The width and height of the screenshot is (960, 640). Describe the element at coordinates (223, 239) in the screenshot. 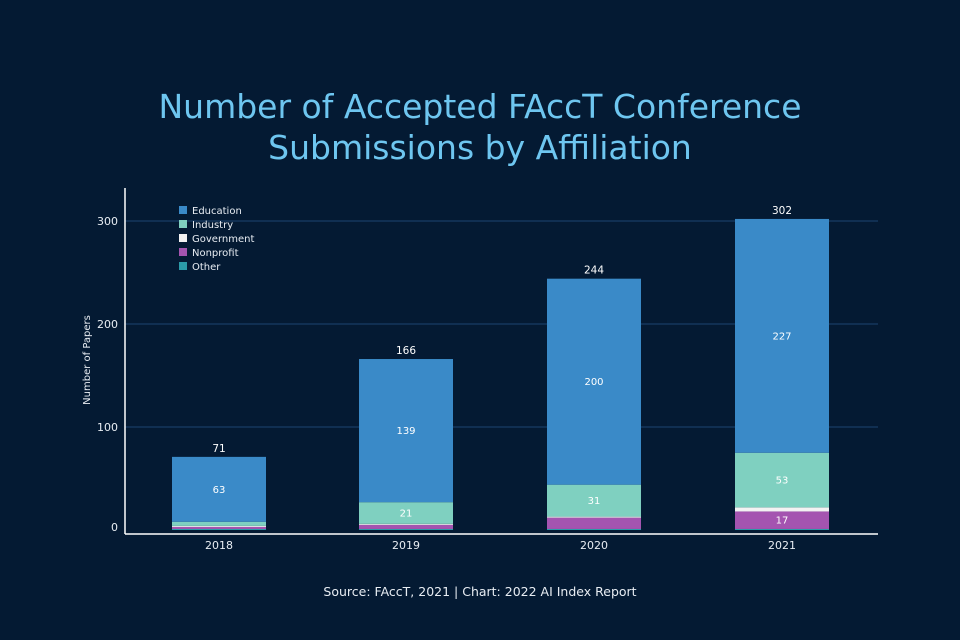

I see `legend-label-government: Government` at that location.